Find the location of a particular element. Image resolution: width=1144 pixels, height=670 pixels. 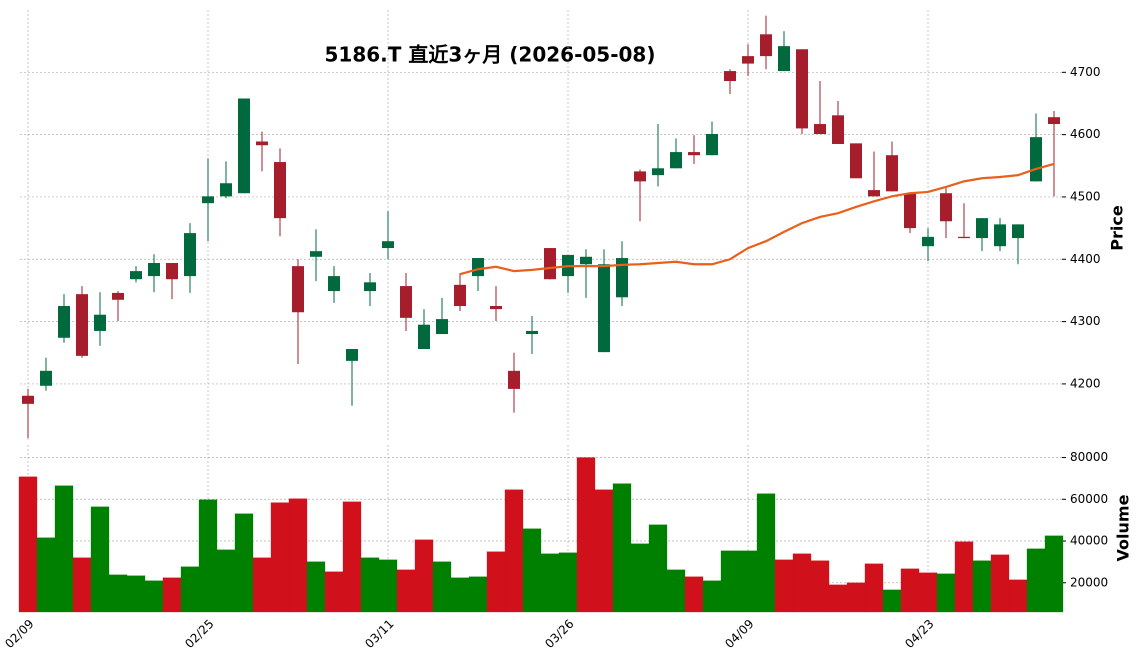

x-tick-label: 03/11 is located at coordinates (379, 634).